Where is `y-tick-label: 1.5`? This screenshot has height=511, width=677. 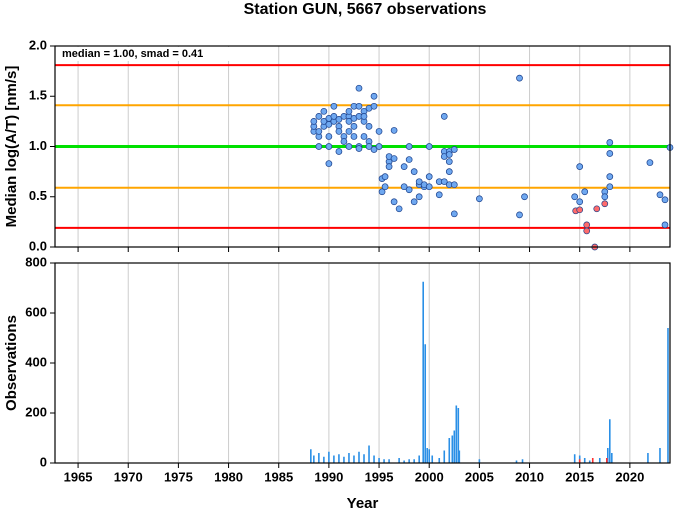
y-tick-label: 1.5 is located at coordinates (38, 95).